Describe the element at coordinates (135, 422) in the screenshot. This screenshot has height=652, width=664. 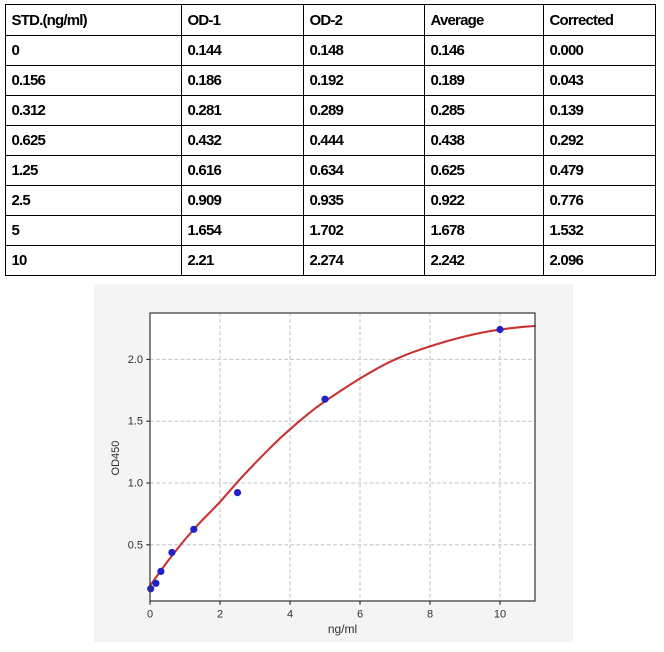
I see `svg-text: 1.5` at that location.